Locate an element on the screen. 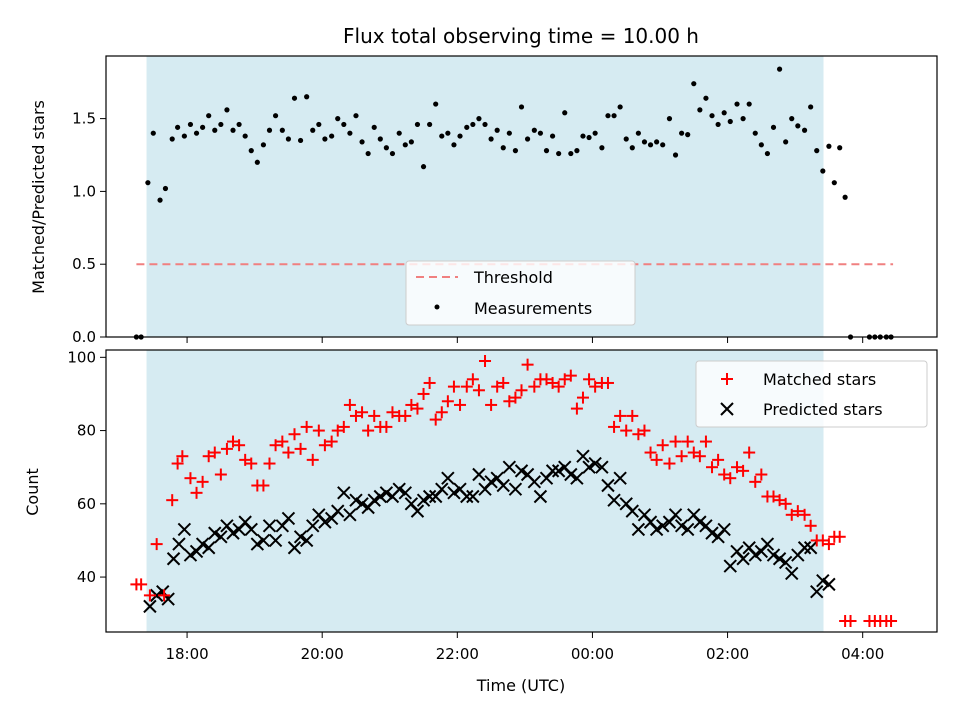  x-tick-label: 18:00 is located at coordinates (186, 654).